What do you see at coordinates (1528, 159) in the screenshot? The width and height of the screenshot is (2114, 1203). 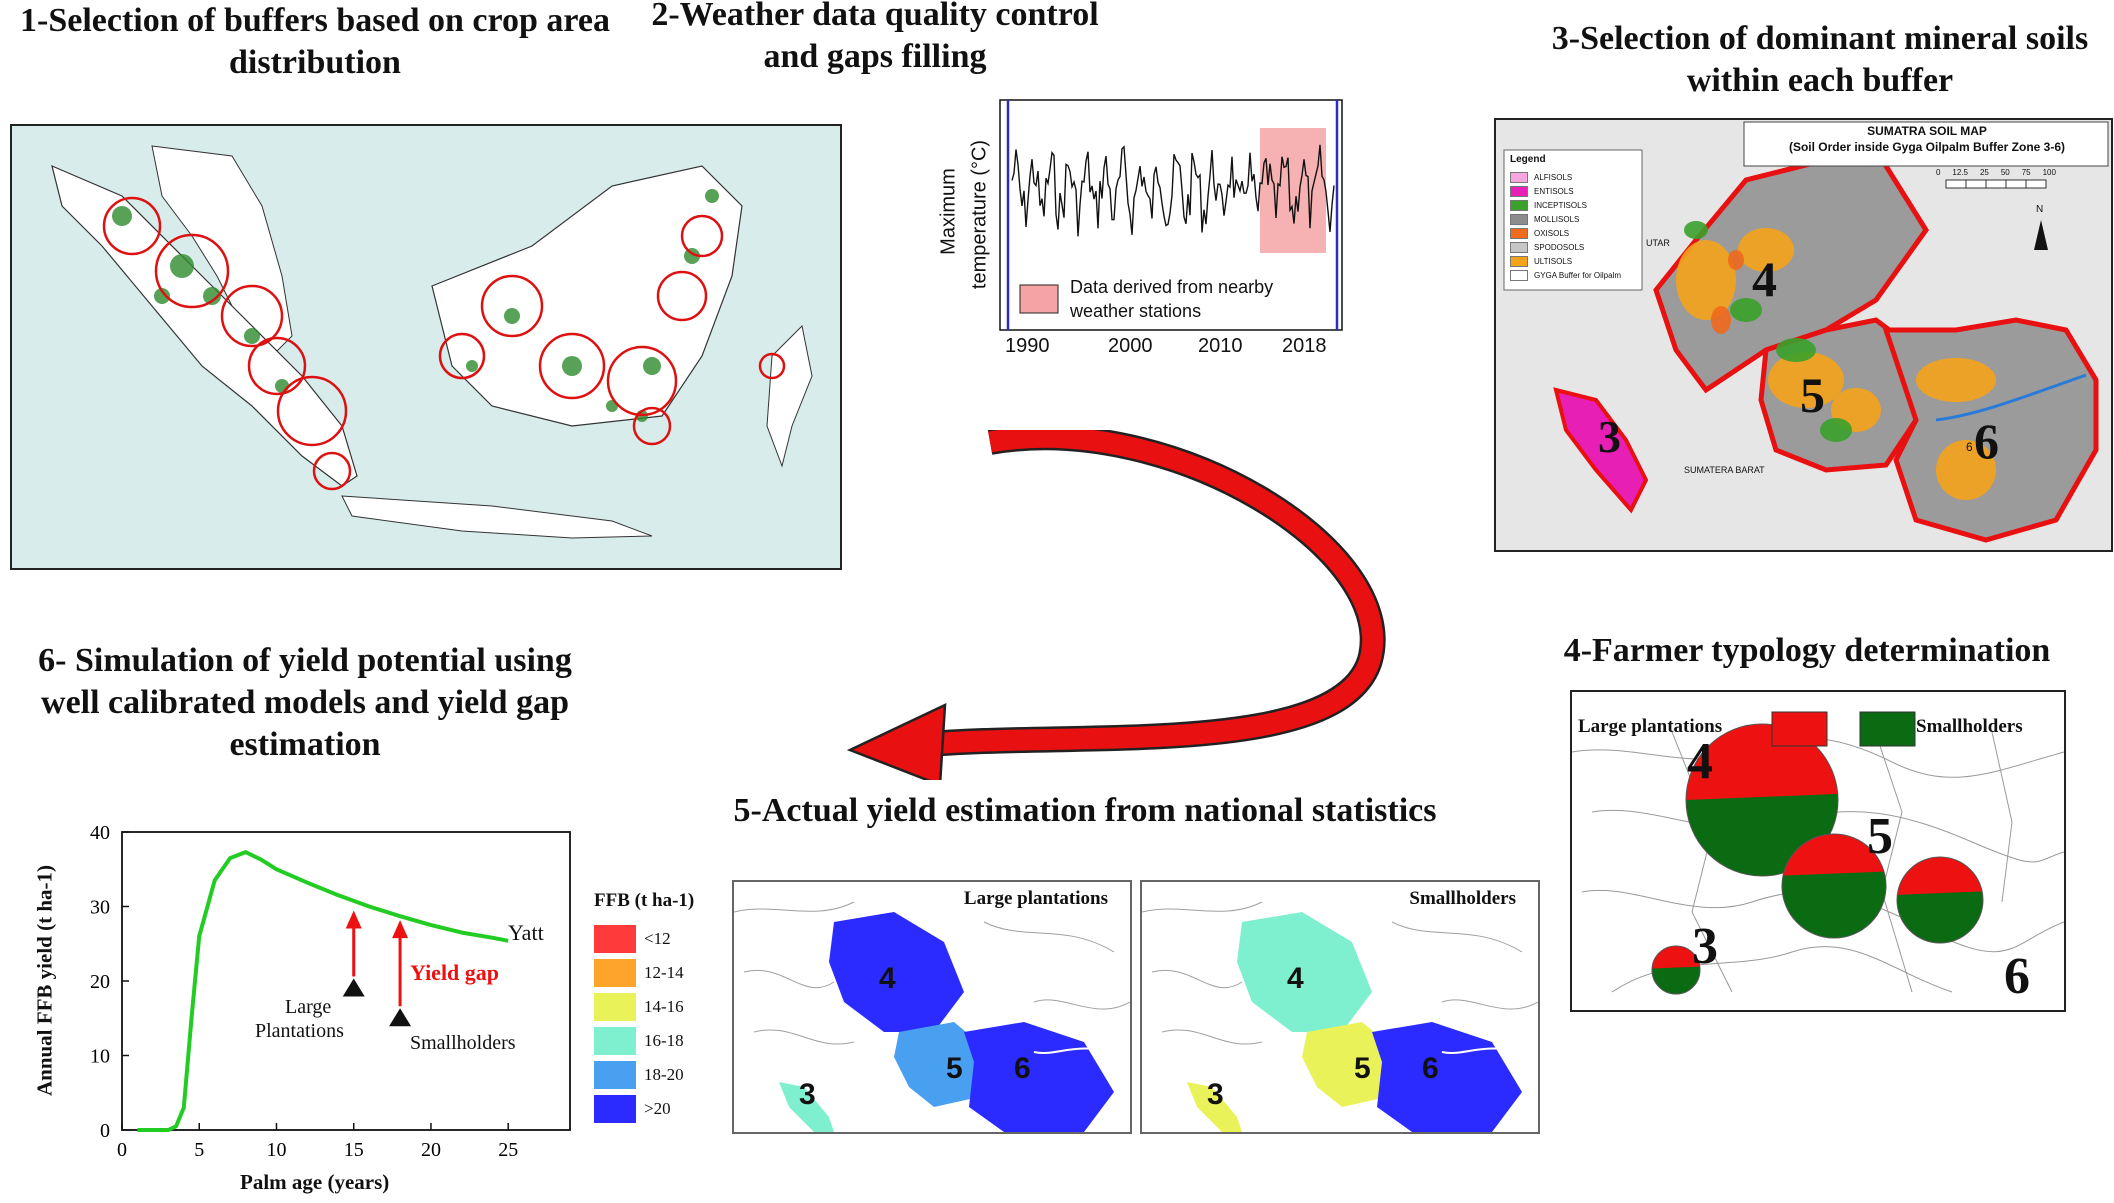 I see `soil-legend-title: Legend` at bounding box center [1528, 159].